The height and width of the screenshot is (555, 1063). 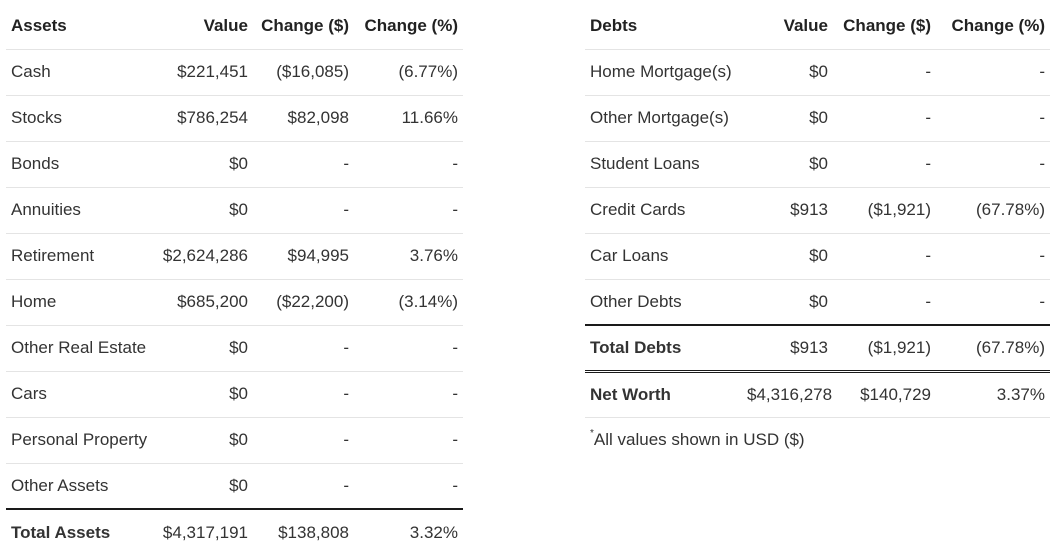 I want to click on table-row: Student Loans $0 - -, so click(x=817, y=164).